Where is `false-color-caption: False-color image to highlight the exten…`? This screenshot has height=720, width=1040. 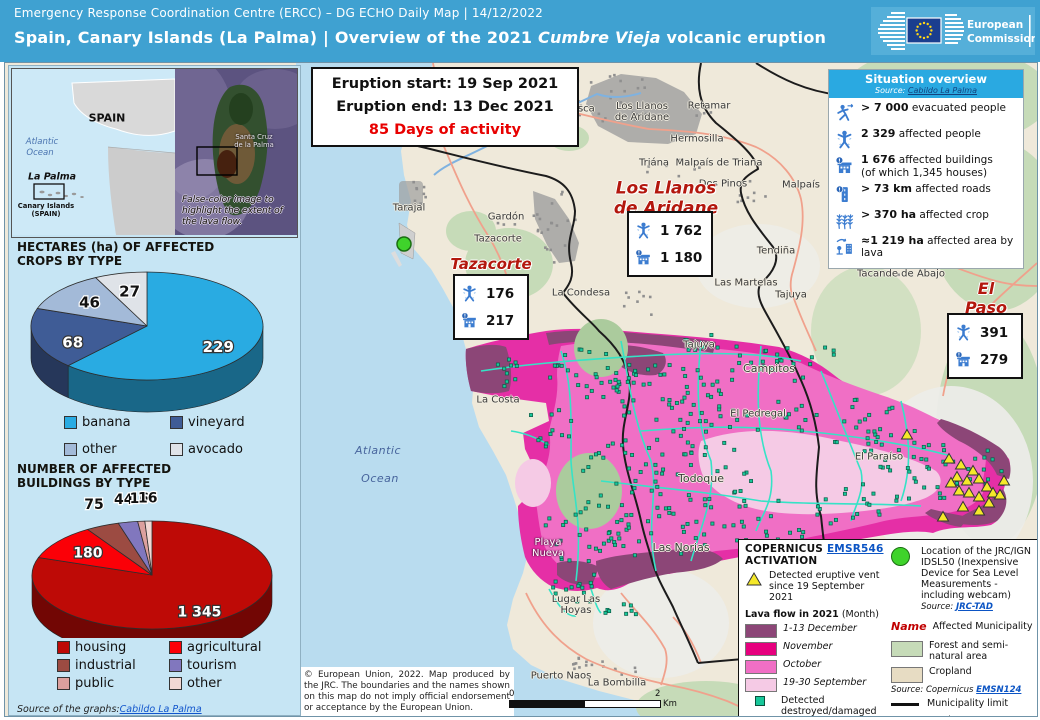
false-color-caption: False-color image to highlight the exten… is located at coordinates (232, 211).